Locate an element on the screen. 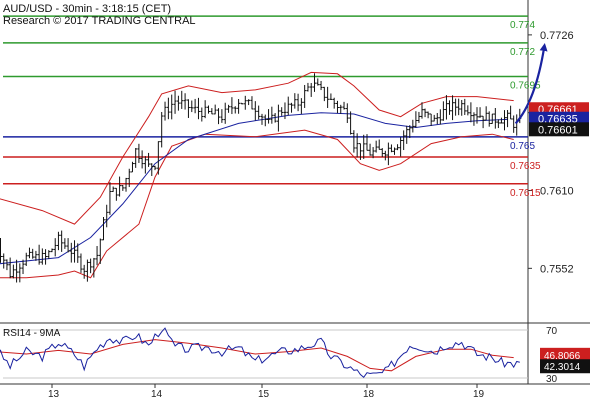 This screenshot has height=405, width=590. price-tag is located at coordinates (559, 129).